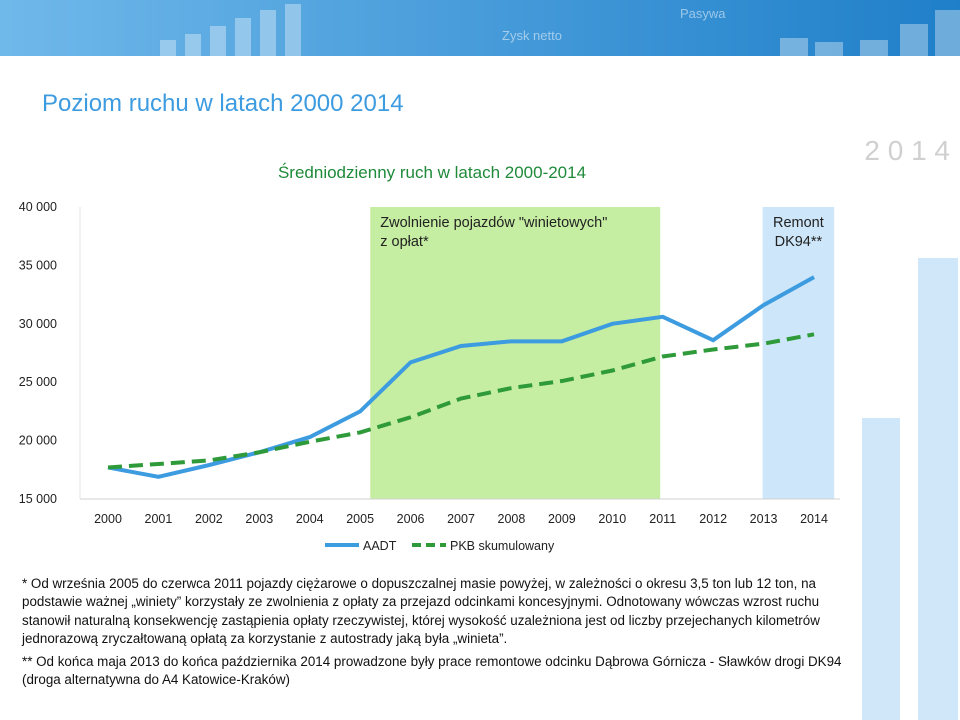 This screenshot has width=960, height=720. Describe the element at coordinates (223, 103) in the screenshot. I see `slide-title: Poziom ruchu w latach 2000 2014` at that location.